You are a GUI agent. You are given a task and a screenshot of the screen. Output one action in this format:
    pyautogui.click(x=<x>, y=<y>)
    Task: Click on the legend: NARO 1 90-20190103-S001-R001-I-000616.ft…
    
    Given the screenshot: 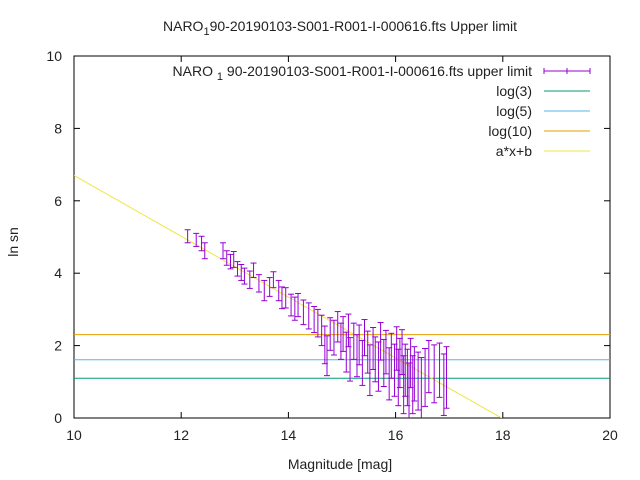 What is the action you would take?
    pyautogui.click(x=382, y=111)
    